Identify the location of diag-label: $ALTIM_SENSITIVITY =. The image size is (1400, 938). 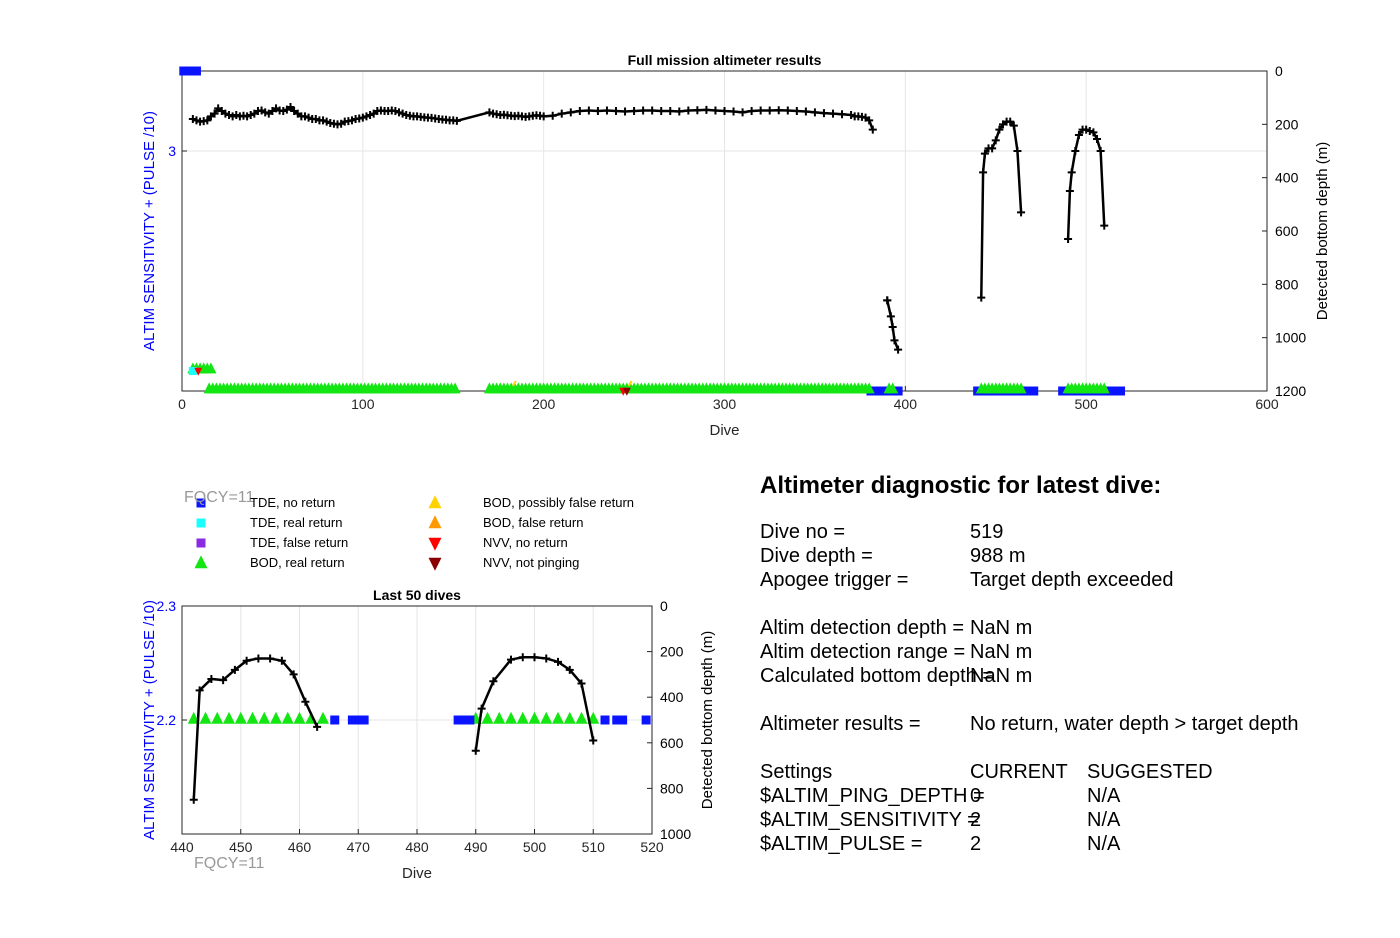
(869, 820).